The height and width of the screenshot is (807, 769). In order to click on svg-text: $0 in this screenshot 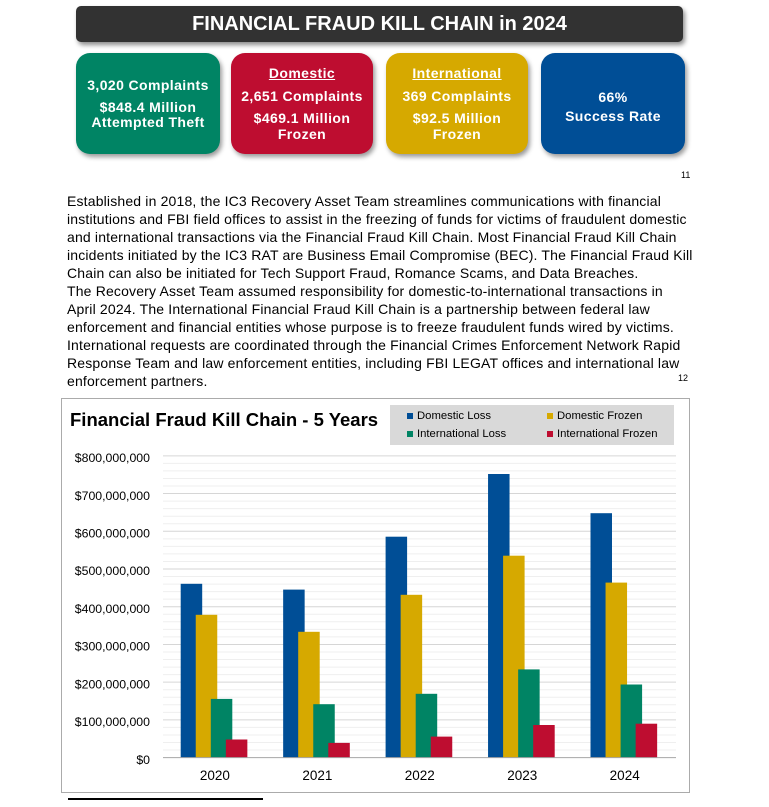, I will do `click(143, 760)`.